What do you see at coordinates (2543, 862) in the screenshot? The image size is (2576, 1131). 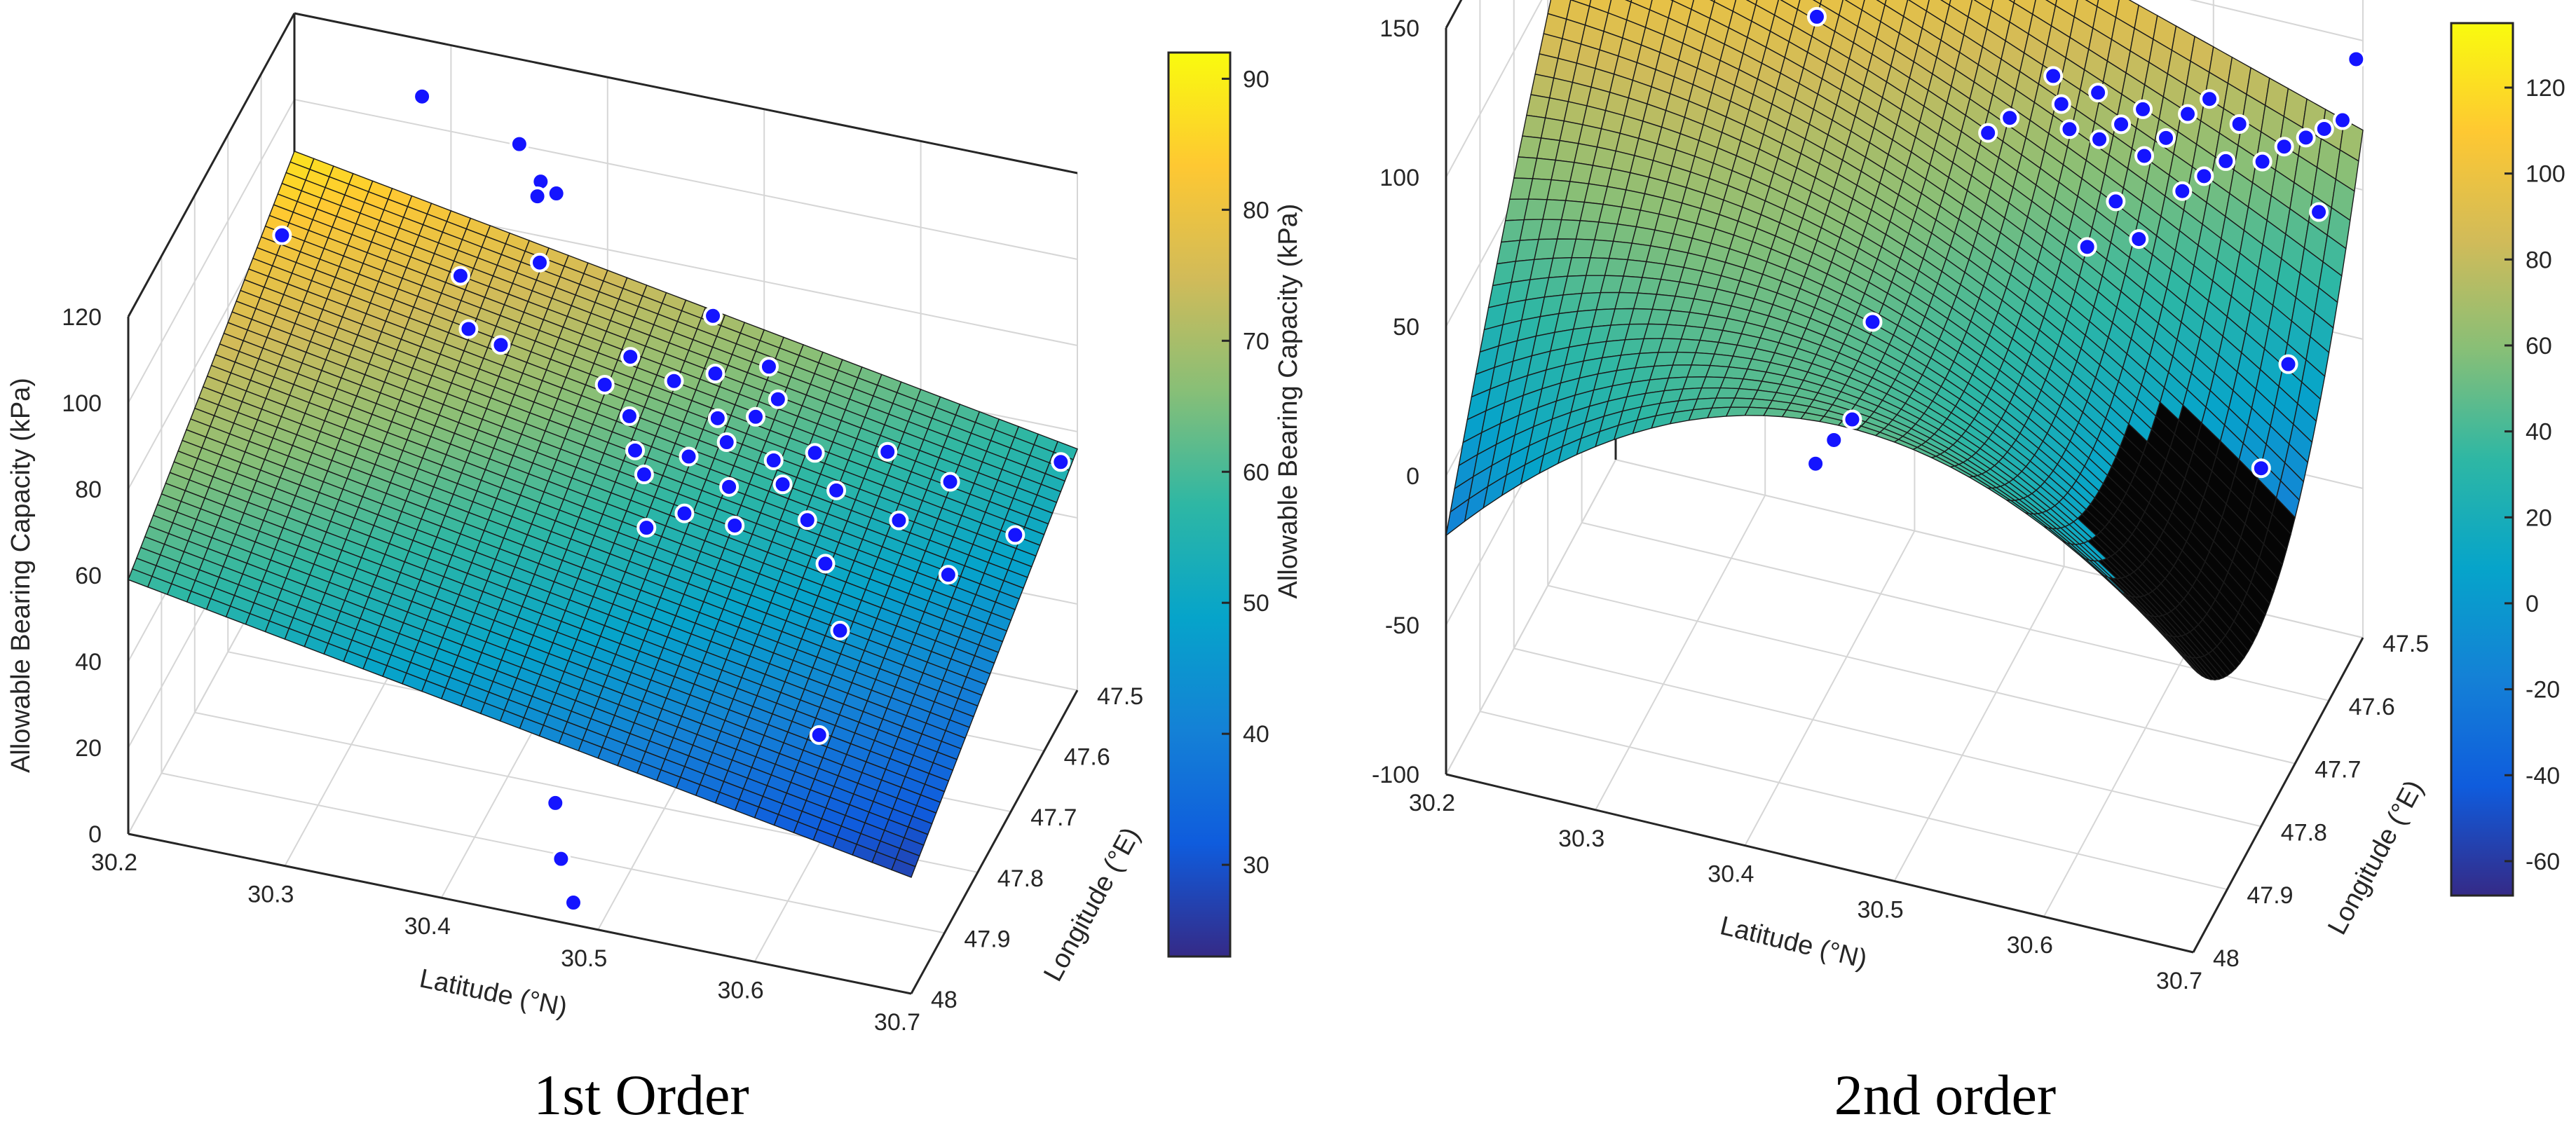 I see `colorbar-tick-label: -60` at bounding box center [2543, 862].